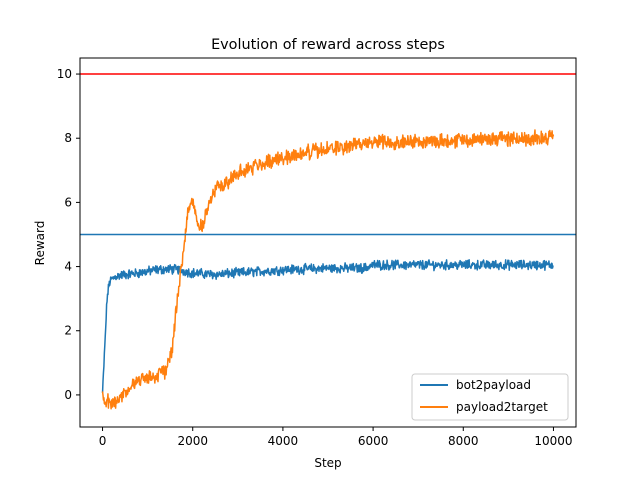  What do you see at coordinates (68, 138) in the screenshot?
I see `y-tick-label: 8` at bounding box center [68, 138].